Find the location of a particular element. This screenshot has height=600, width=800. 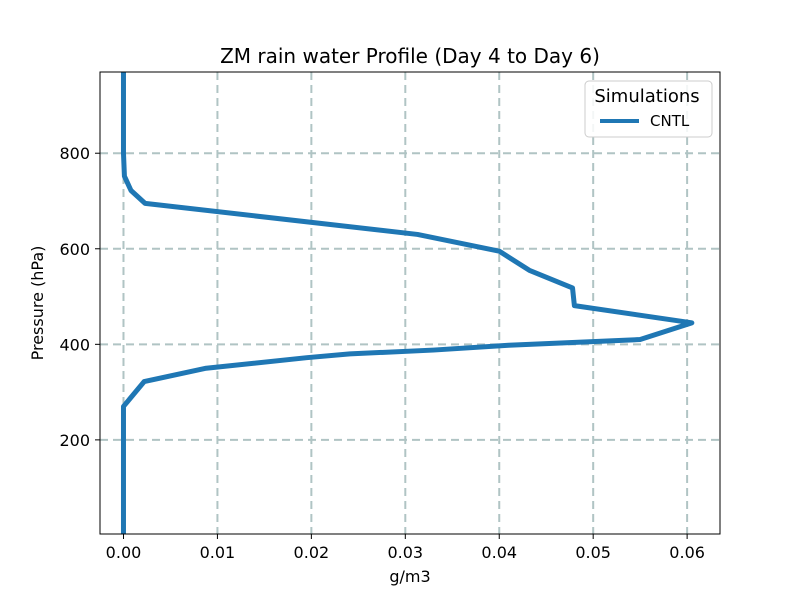

y-tick-label: 800 is located at coordinates (74, 153).